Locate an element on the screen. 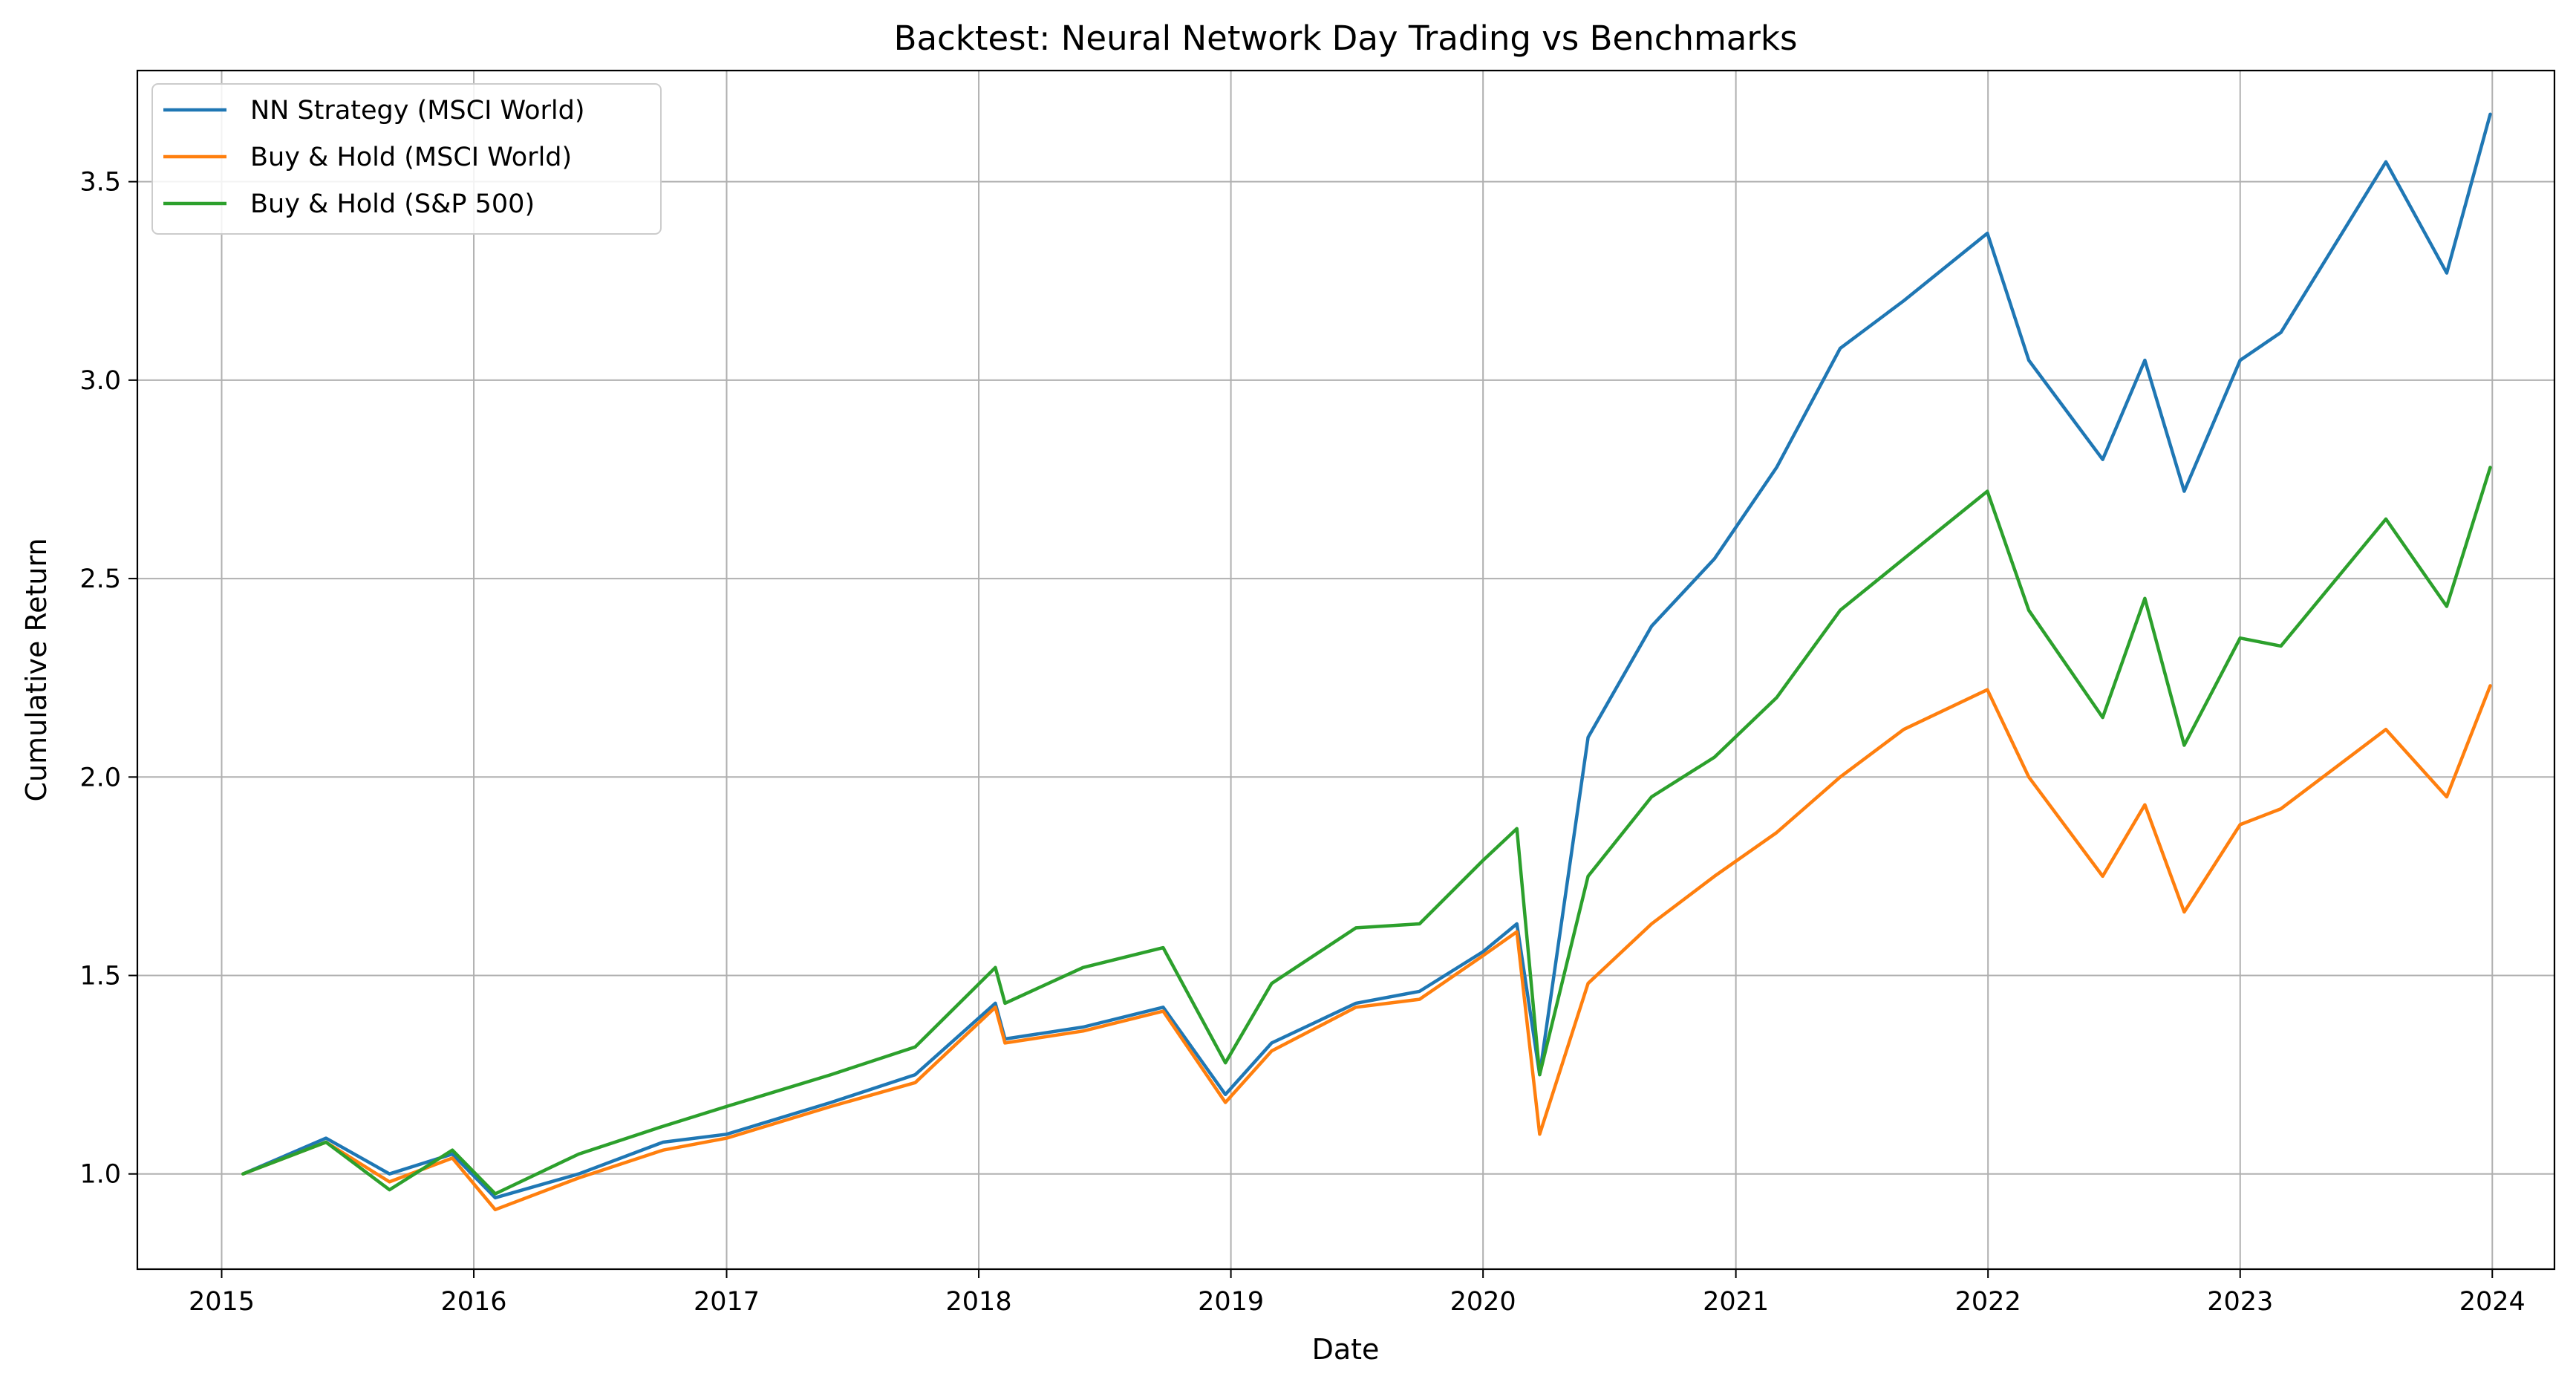  x-tick-label: 2022 is located at coordinates (1988, 1302).